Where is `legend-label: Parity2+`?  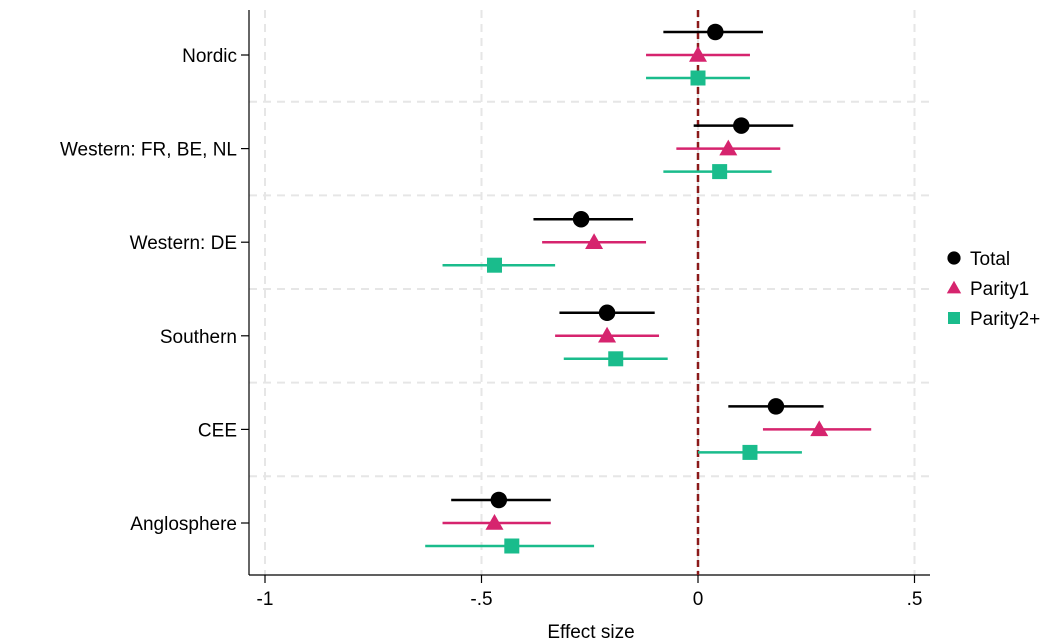
legend-label: Parity2+ is located at coordinates (1005, 319).